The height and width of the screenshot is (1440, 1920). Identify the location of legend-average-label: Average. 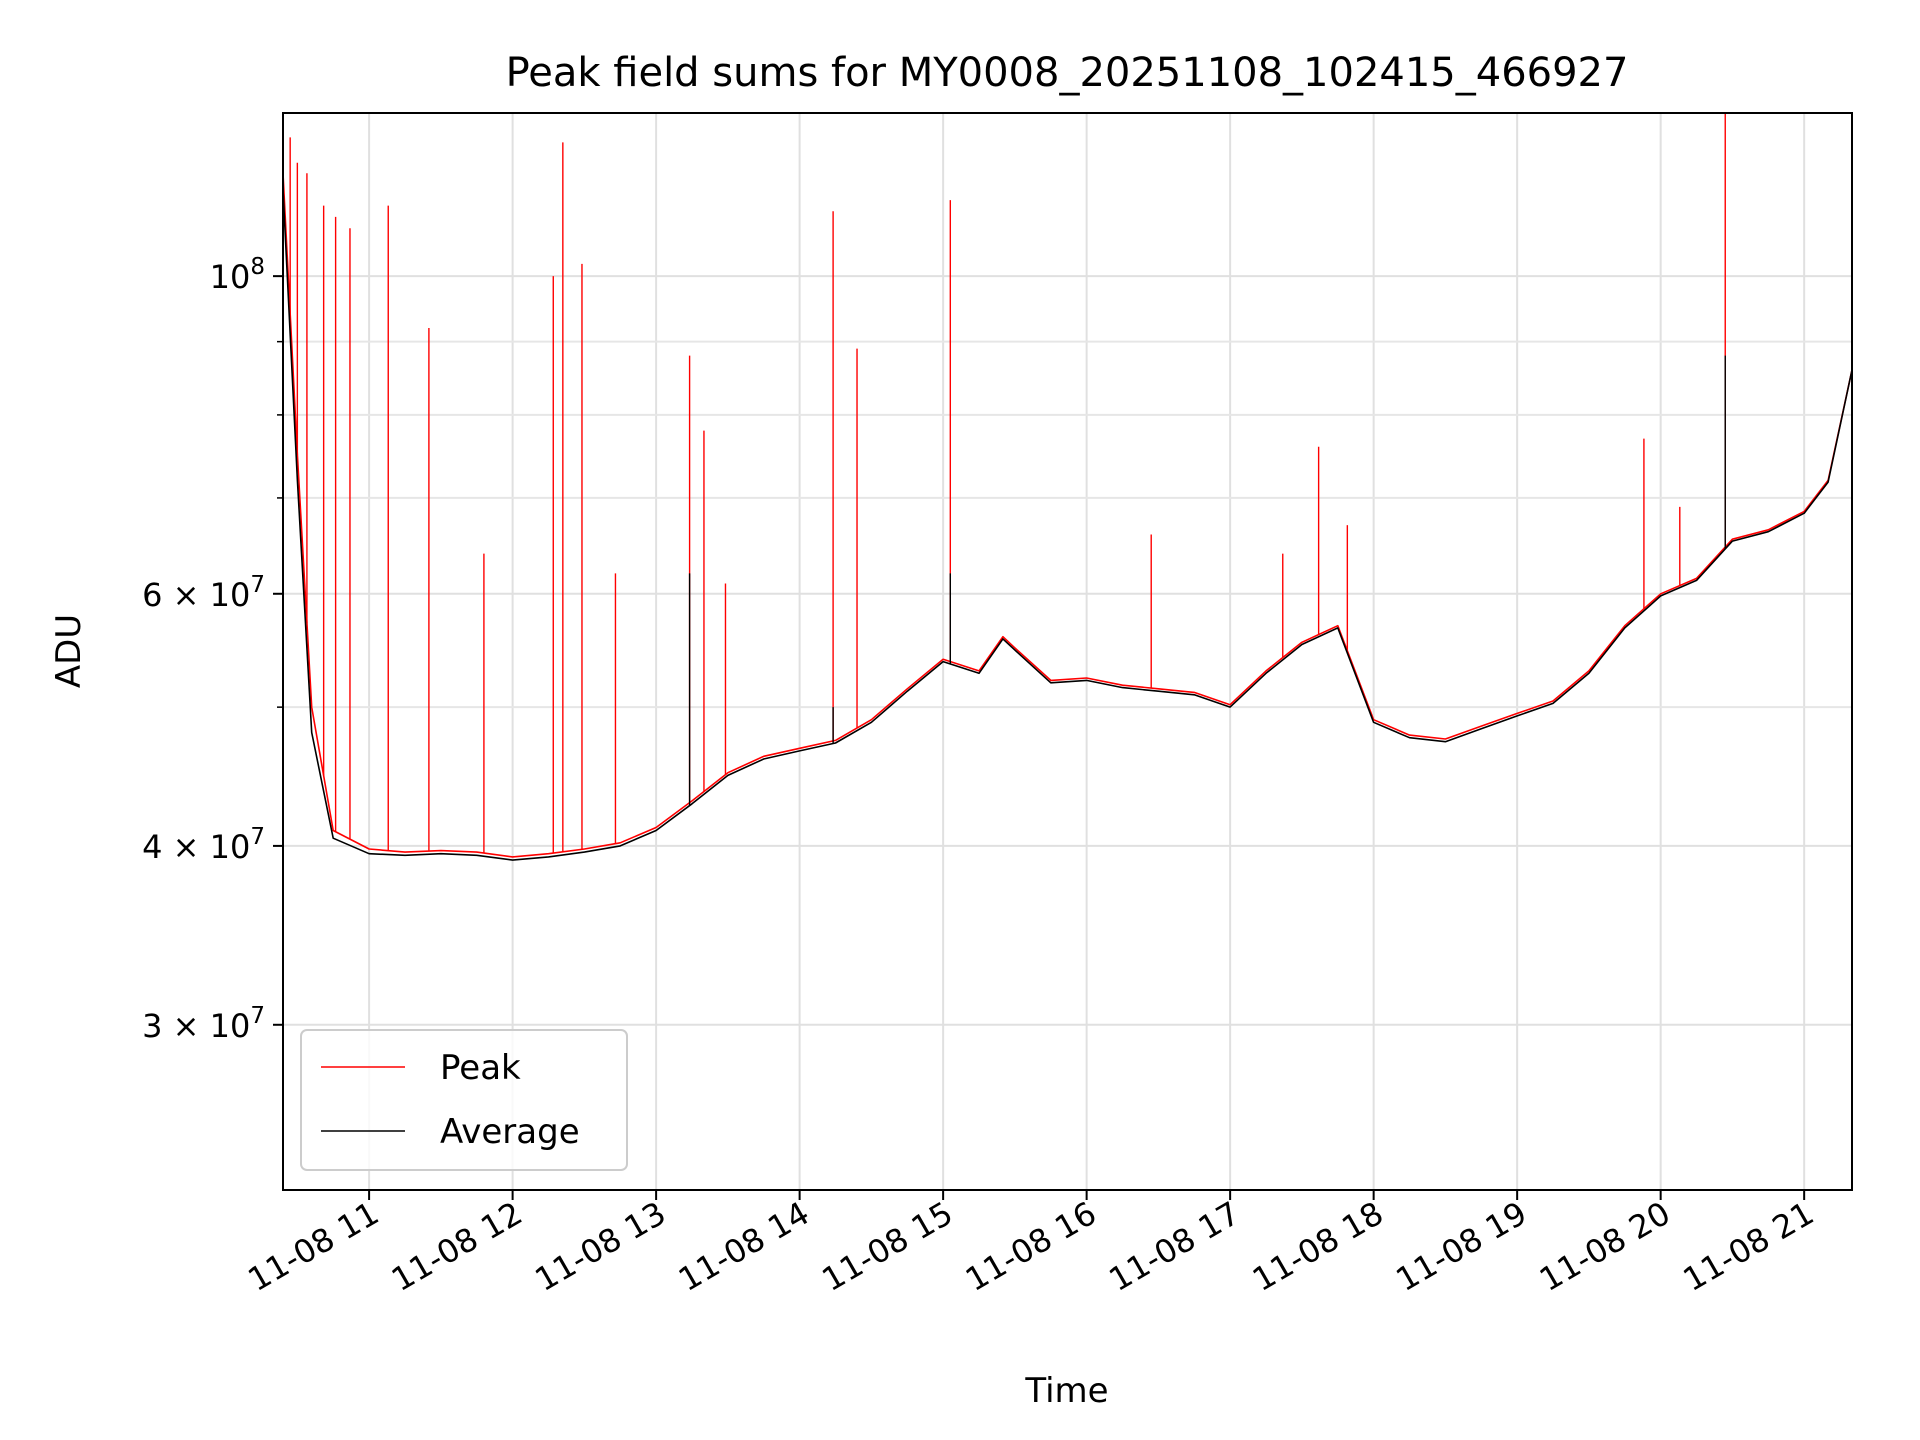
(510, 1132).